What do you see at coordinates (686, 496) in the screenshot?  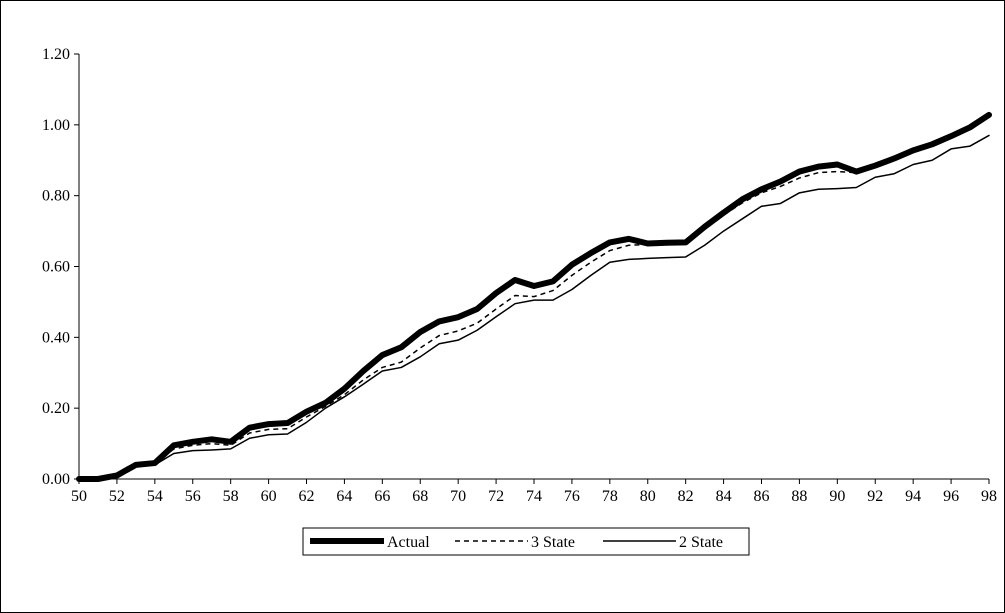 I see `x-tick-label: 82` at bounding box center [686, 496].